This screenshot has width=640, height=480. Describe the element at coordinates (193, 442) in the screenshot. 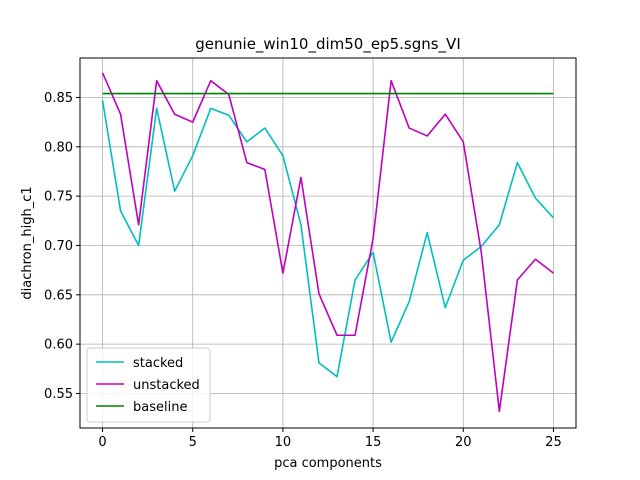

I see `x-tick-label: 5` at that location.